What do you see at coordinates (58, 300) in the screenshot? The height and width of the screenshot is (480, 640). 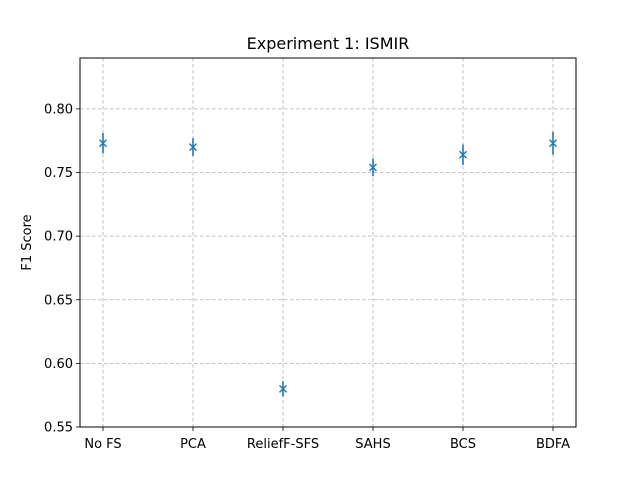 I see `y-tick-label: 0.65` at bounding box center [58, 300].